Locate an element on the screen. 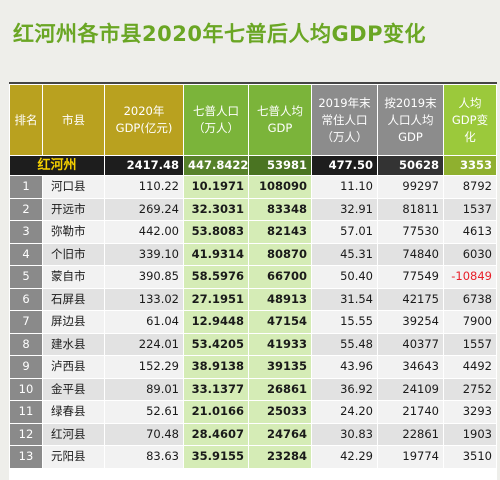 Image resolution: width=500 pixels, height=480 pixels. cell-gdp: 89.01 is located at coordinates (144, 389).